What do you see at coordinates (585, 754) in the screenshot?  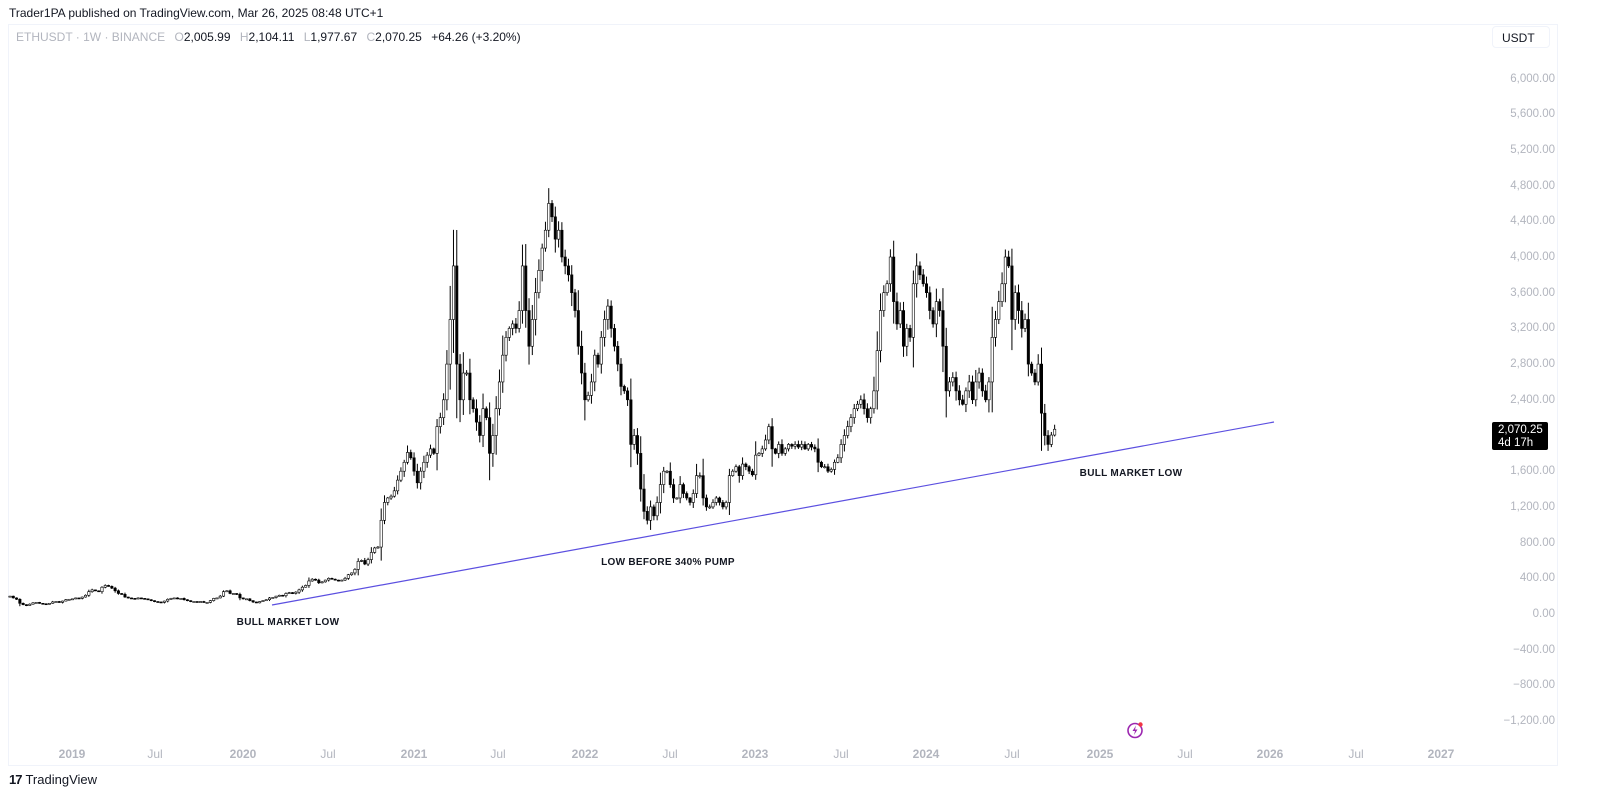 I see `time-tick: 2022` at bounding box center [585, 754].